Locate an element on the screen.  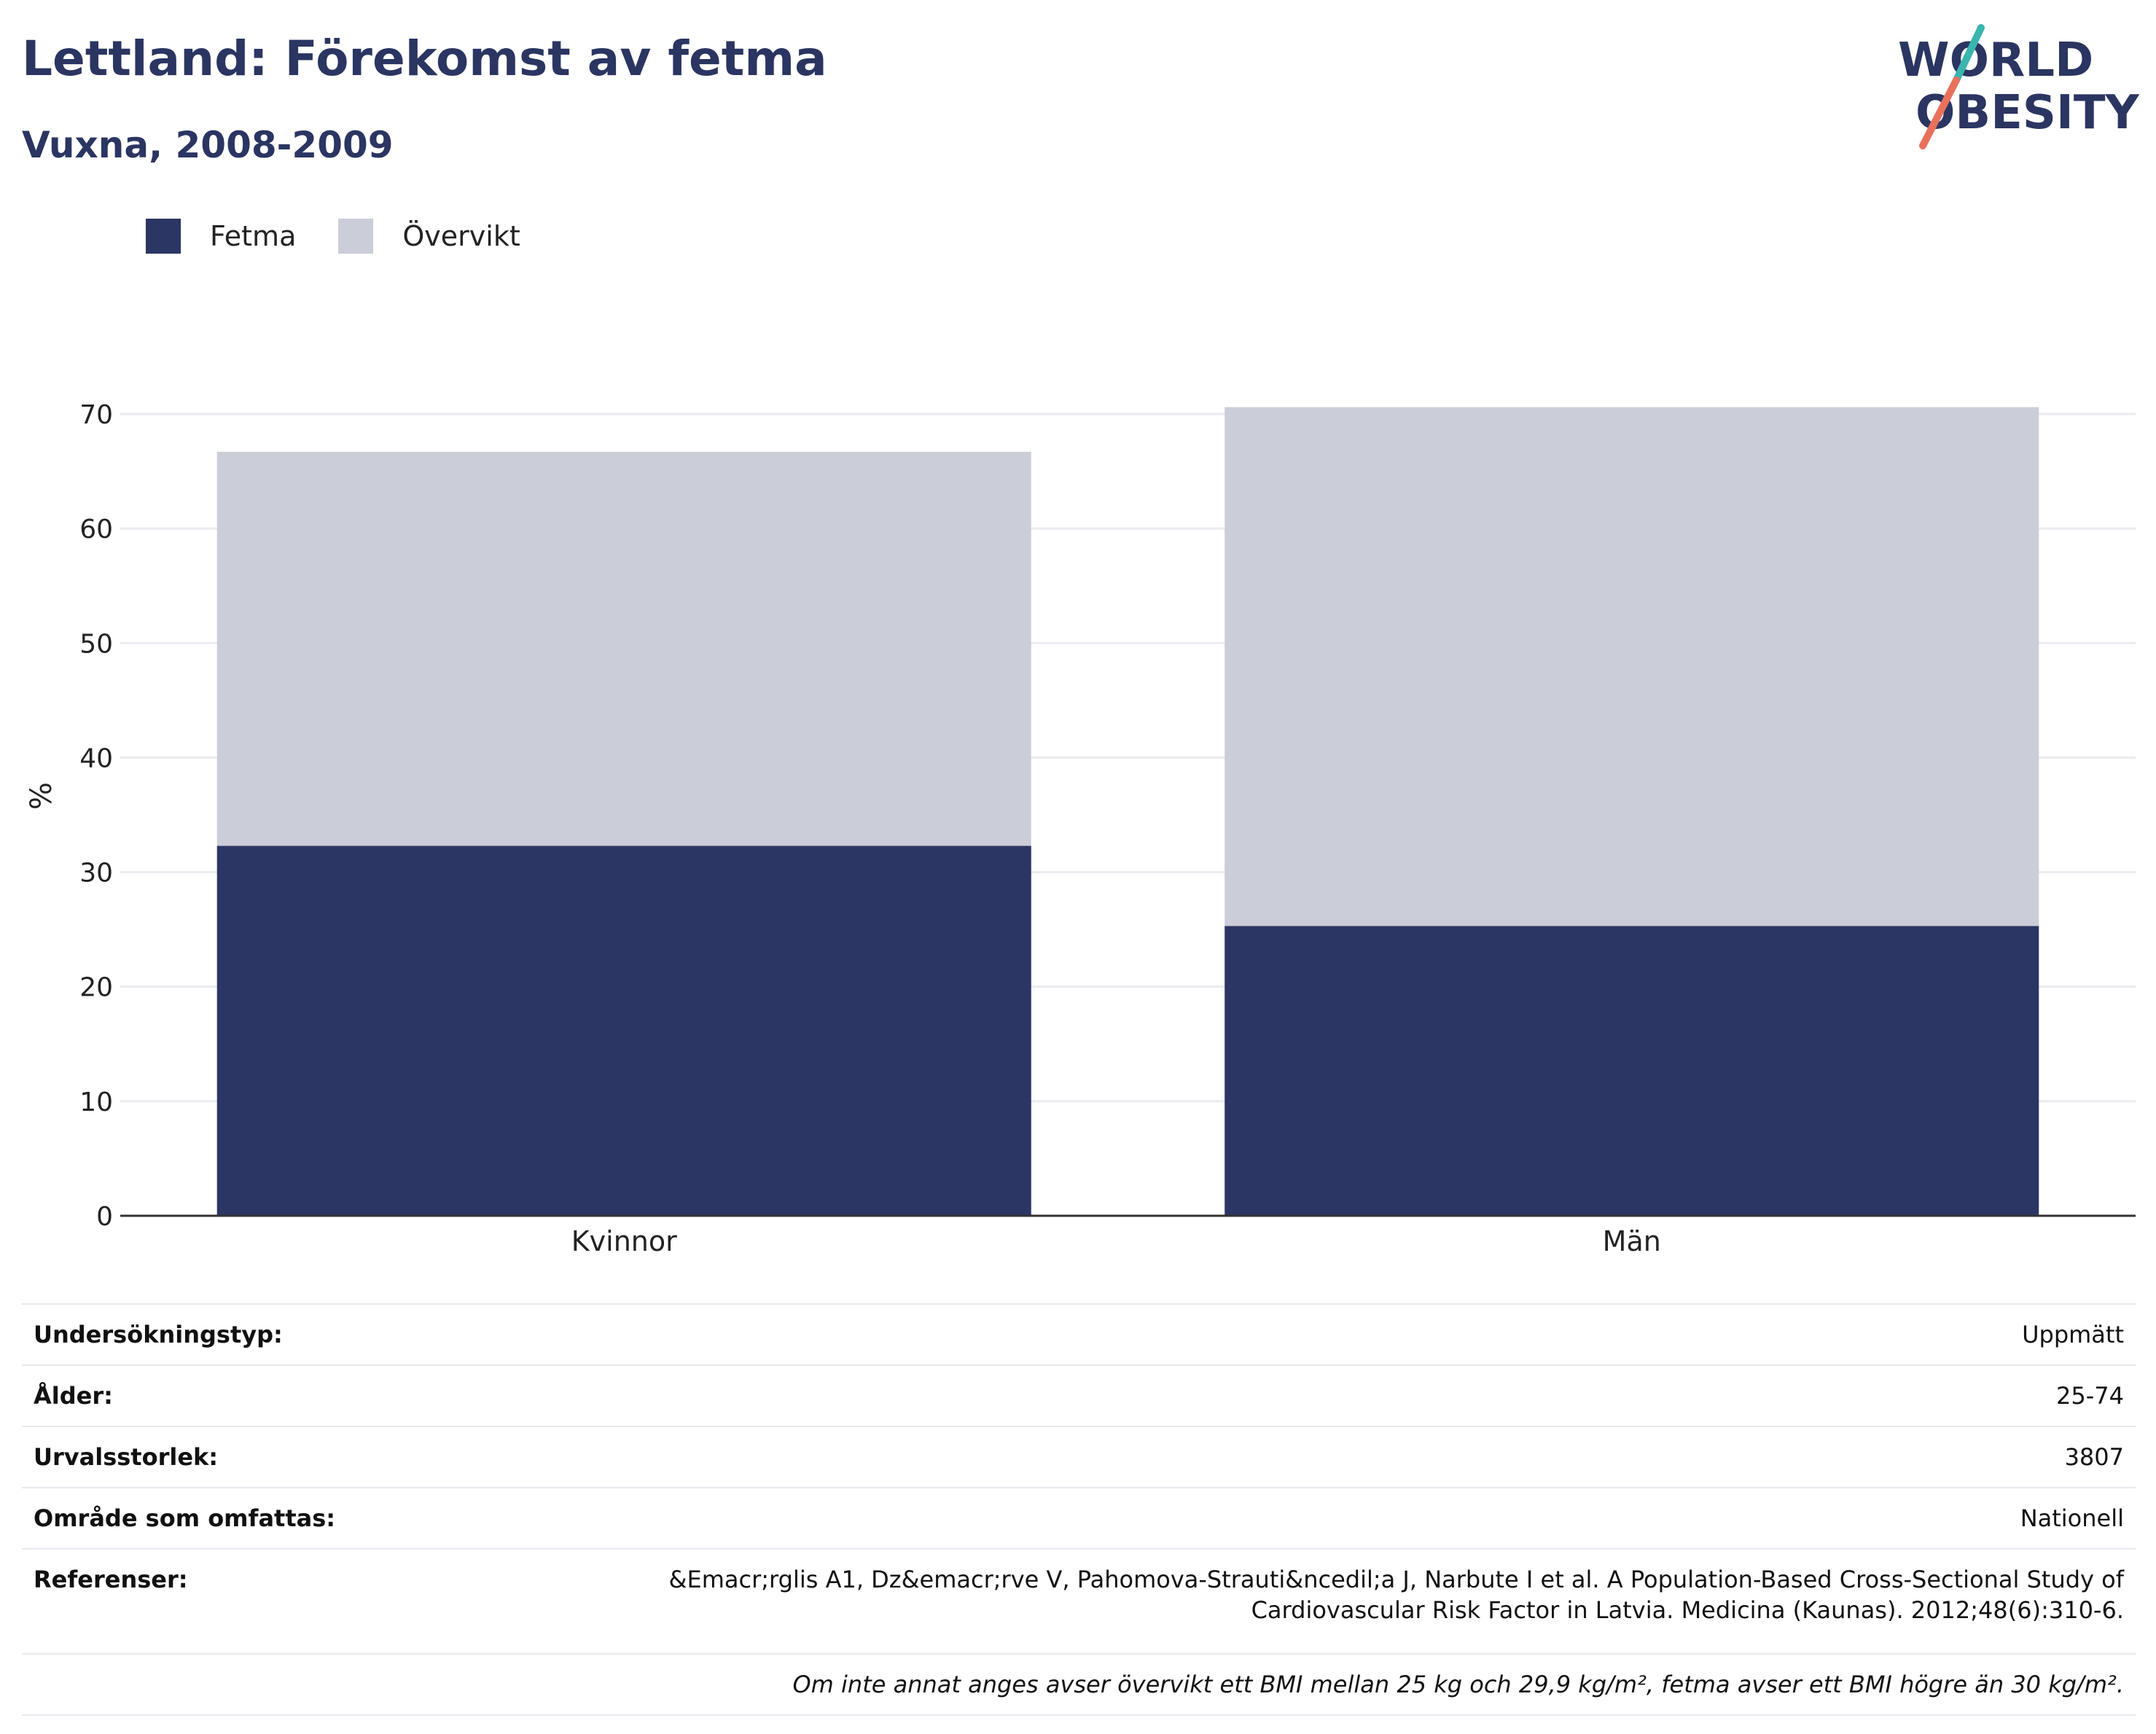
bar-män-fetma is located at coordinates (1632, 1071).